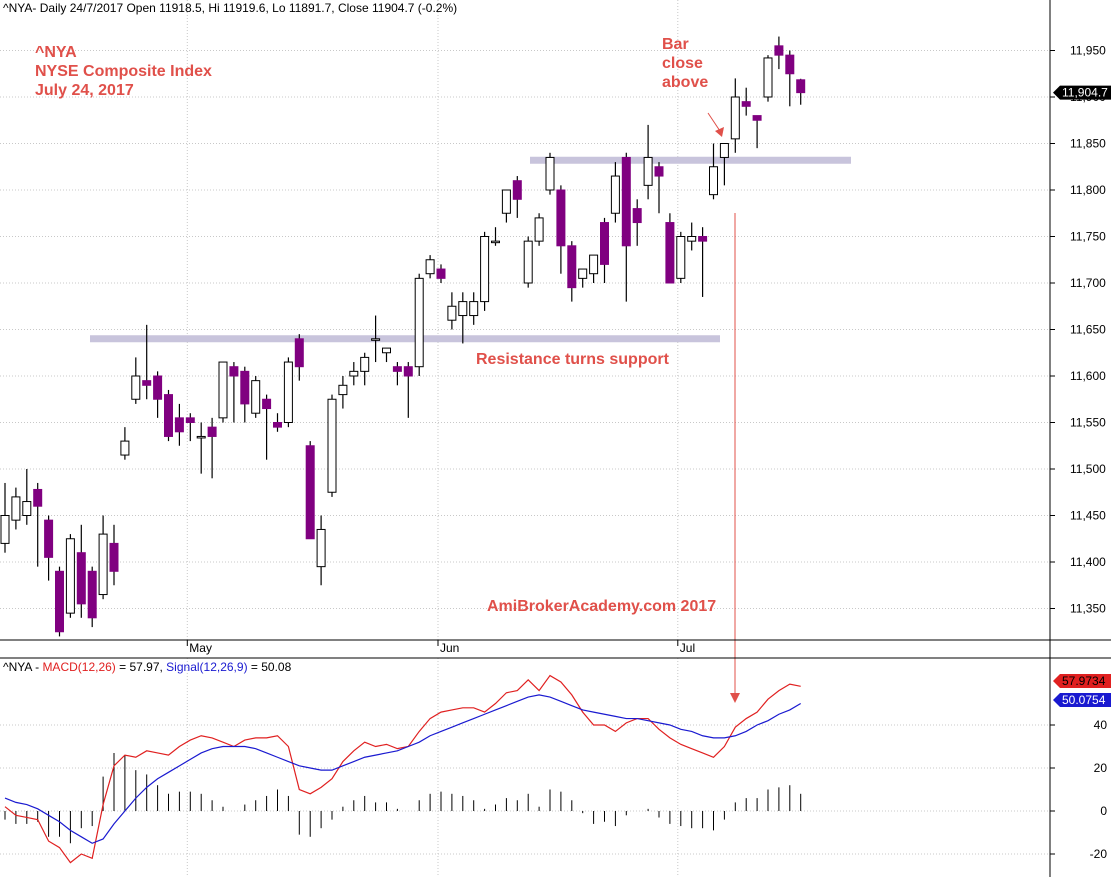 The image size is (1111, 877). Describe the element at coordinates (1082, 681) in the screenshot. I see `macd-value-badge` at that location.